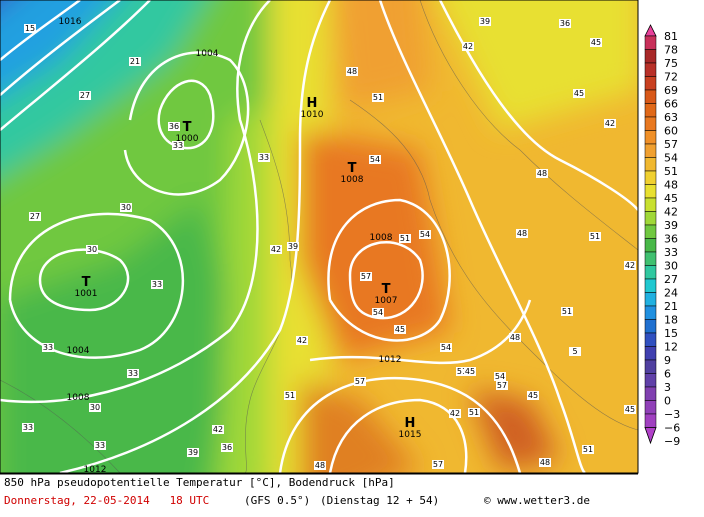 The width and height of the screenshot is (704, 517). Describe the element at coordinates (537, 500) in the screenshot. I see `footer-credit: © www.wetter3.de` at that location.